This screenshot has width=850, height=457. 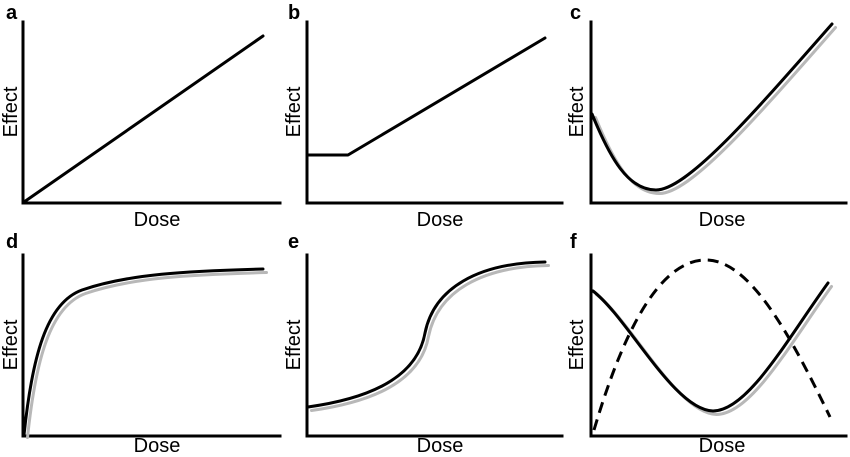 I want to click on saturating-curve, so click(x=143, y=352).